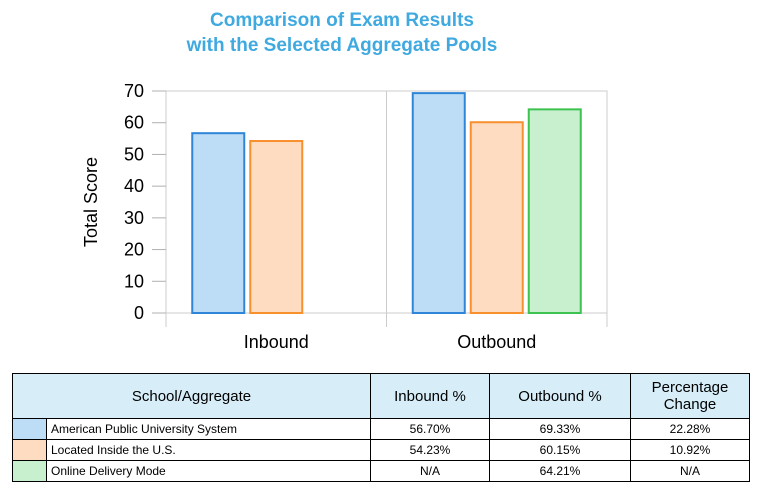 The image size is (764, 497). What do you see at coordinates (208, 450) in the screenshot?
I see `row-name: Located Inside the U.S.` at bounding box center [208, 450].